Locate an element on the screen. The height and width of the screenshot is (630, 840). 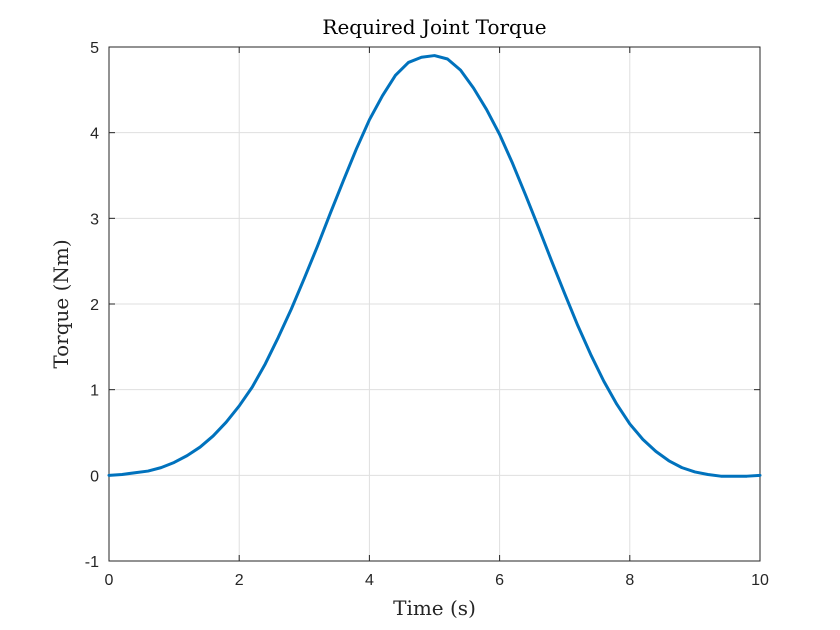
x-tick-label: 10 is located at coordinates (760, 580).